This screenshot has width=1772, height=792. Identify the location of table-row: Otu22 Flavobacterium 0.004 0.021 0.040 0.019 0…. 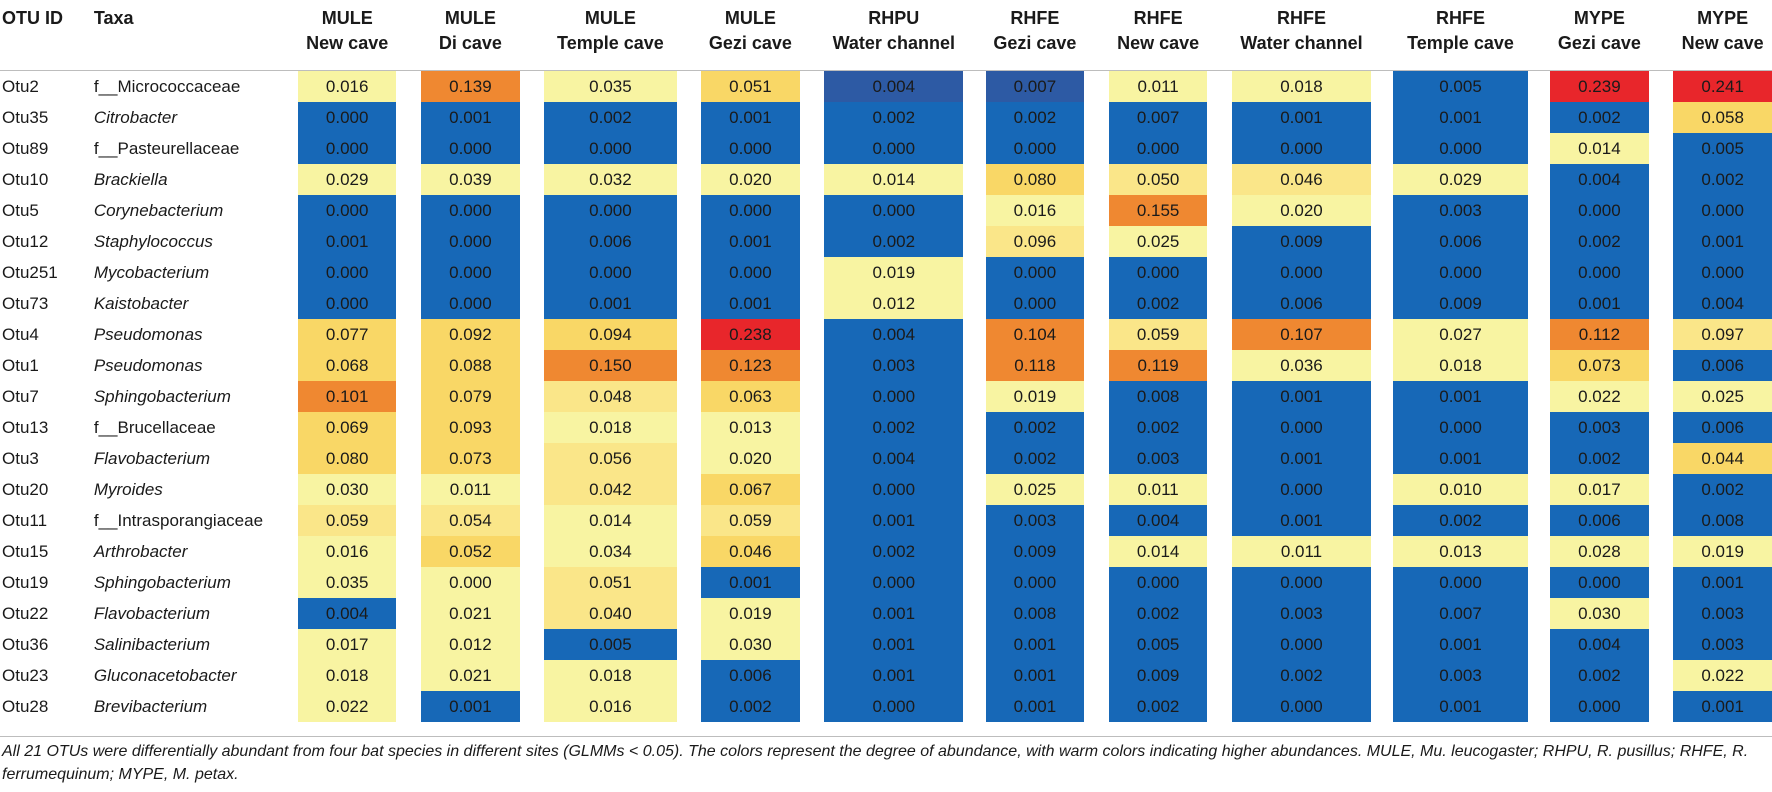
(886, 613).